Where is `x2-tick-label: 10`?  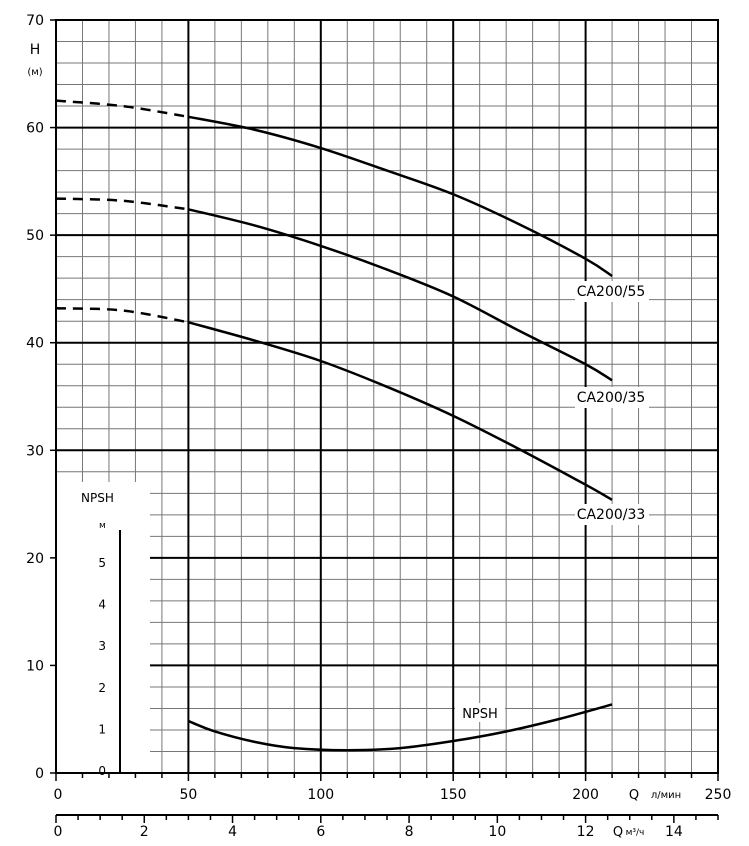
x2-tick-label: 10 is located at coordinates (497, 832).